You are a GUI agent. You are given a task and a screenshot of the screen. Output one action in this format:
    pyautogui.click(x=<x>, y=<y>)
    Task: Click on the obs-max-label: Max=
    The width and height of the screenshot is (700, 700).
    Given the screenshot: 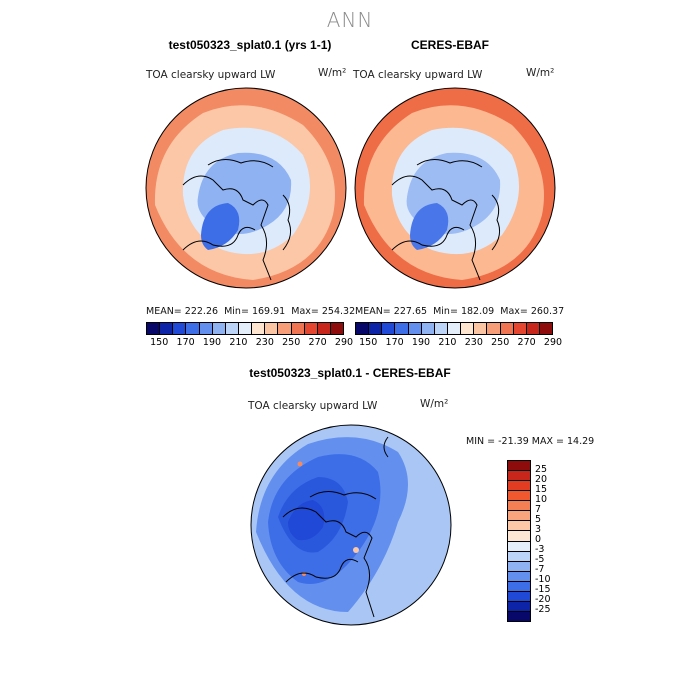 What is the action you would take?
    pyautogui.click(x=514, y=311)
    